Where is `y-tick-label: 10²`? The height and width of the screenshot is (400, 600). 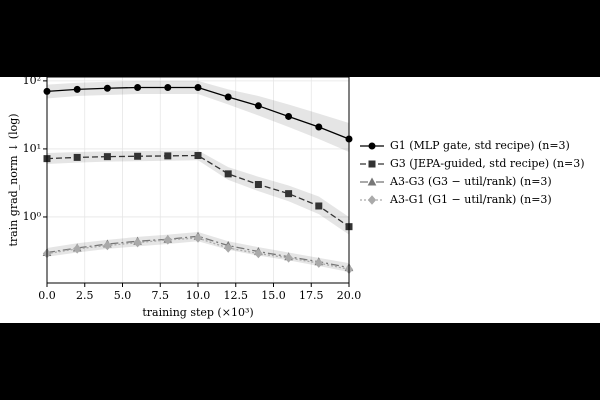 y-tick-label: 10² is located at coordinates (32, 80).